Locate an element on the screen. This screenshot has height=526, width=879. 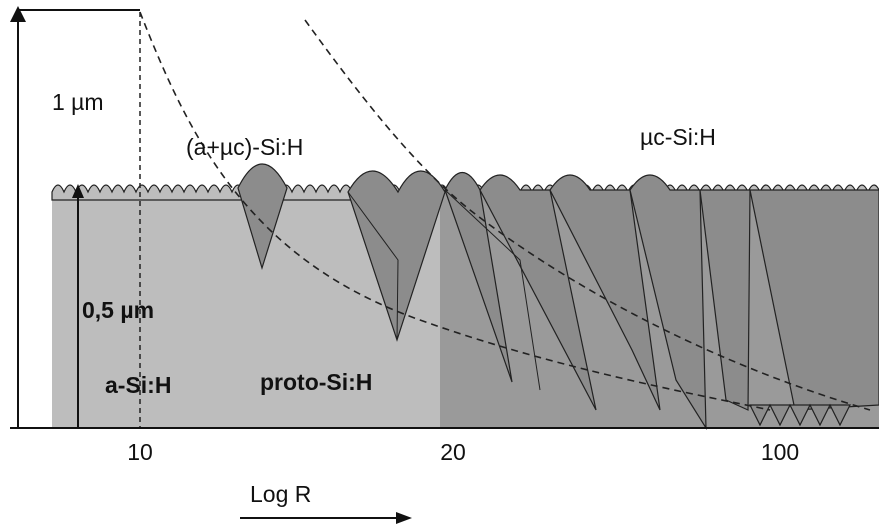
phase-label: (a+µc)-Si:H is located at coordinates (244, 147).